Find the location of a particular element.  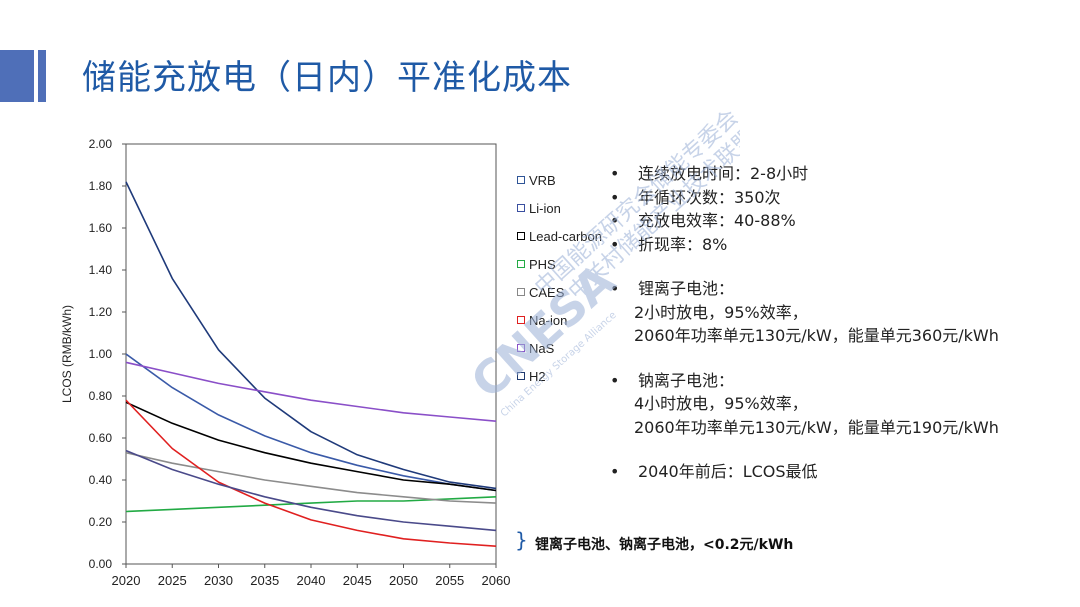

legend-item-vrb: VRB is located at coordinates (559, 180).